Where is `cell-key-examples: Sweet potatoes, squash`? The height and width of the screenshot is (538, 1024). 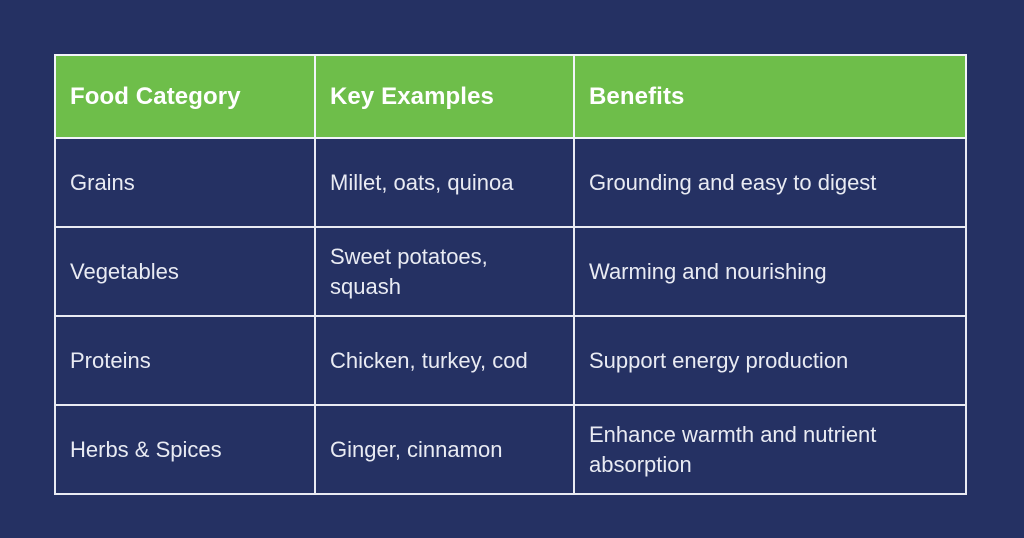
cell-key-examples: Sweet potatoes, squash is located at coordinates (444, 271).